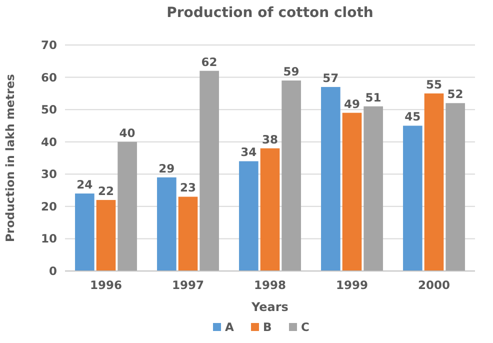 The width and height of the screenshot is (493, 343). What do you see at coordinates (270, 13) in the screenshot?
I see `chart-title: Production of cotton cloth` at bounding box center [270, 13].